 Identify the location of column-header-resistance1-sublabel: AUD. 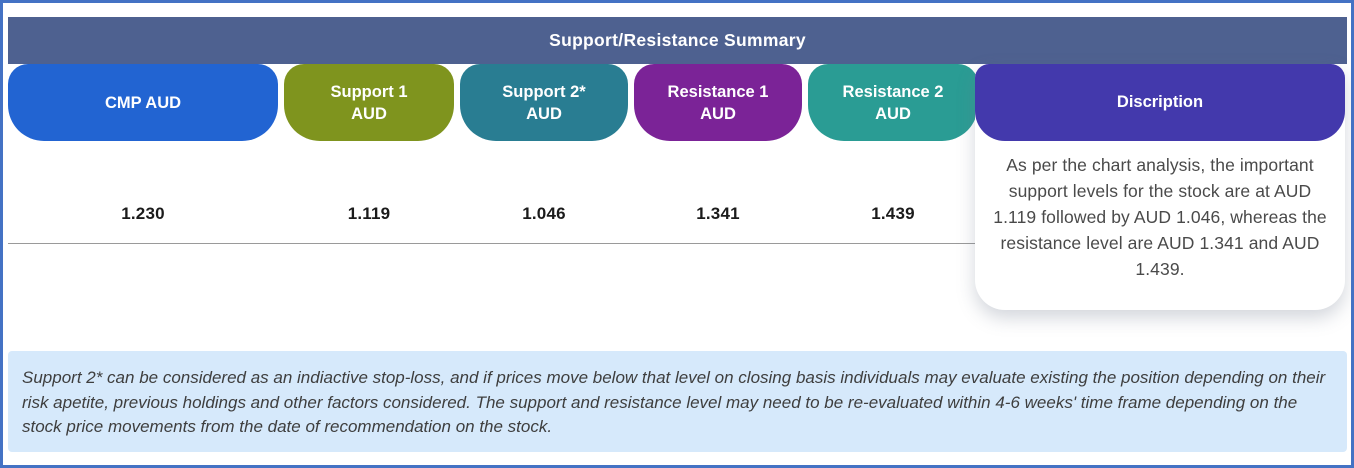
(718, 113).